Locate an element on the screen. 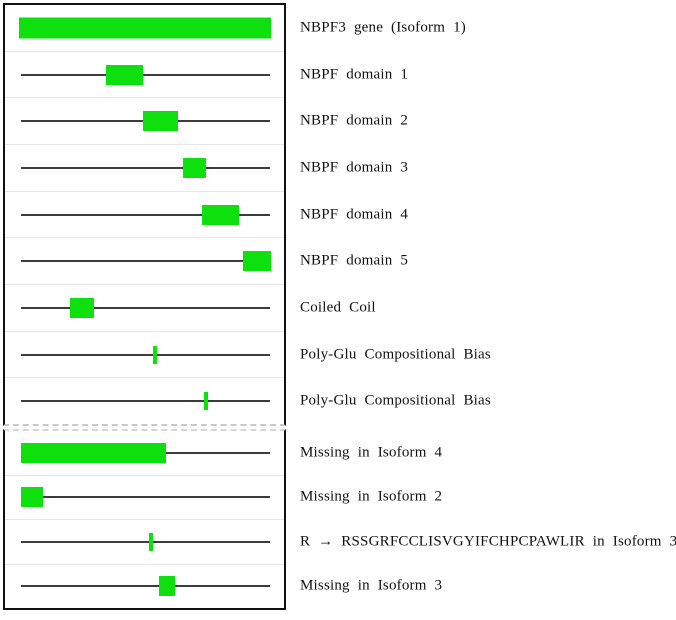  feature-row: NBPF3 gene (Isoform 1) is located at coordinates (235, 28).